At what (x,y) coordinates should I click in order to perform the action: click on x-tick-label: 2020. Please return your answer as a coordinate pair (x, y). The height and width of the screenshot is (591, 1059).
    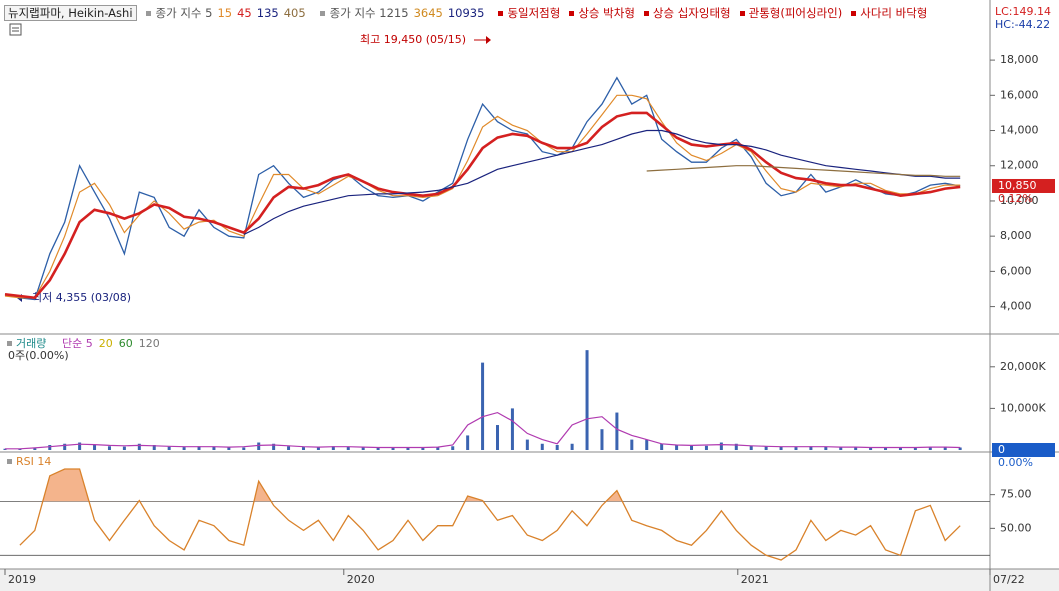
    Looking at the image, I should click on (361, 579).